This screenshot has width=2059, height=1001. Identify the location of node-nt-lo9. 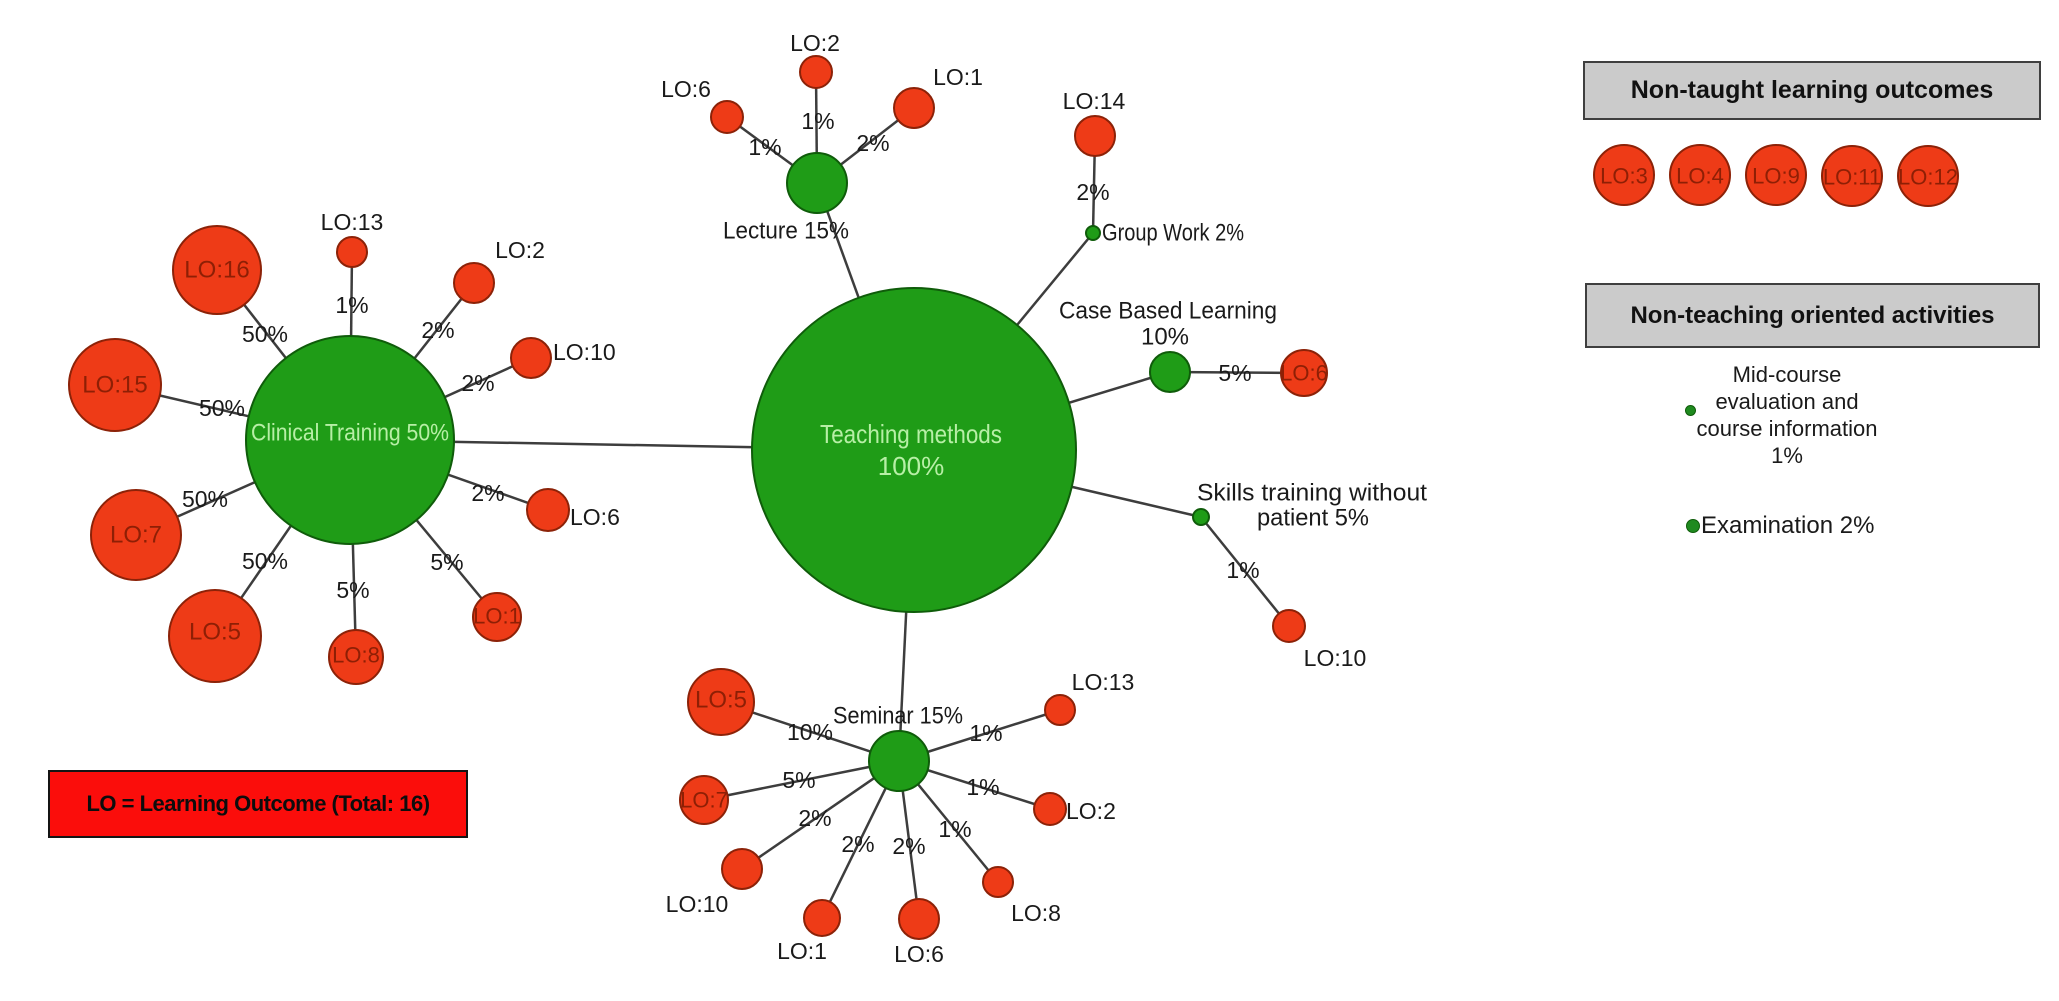
(1776, 175).